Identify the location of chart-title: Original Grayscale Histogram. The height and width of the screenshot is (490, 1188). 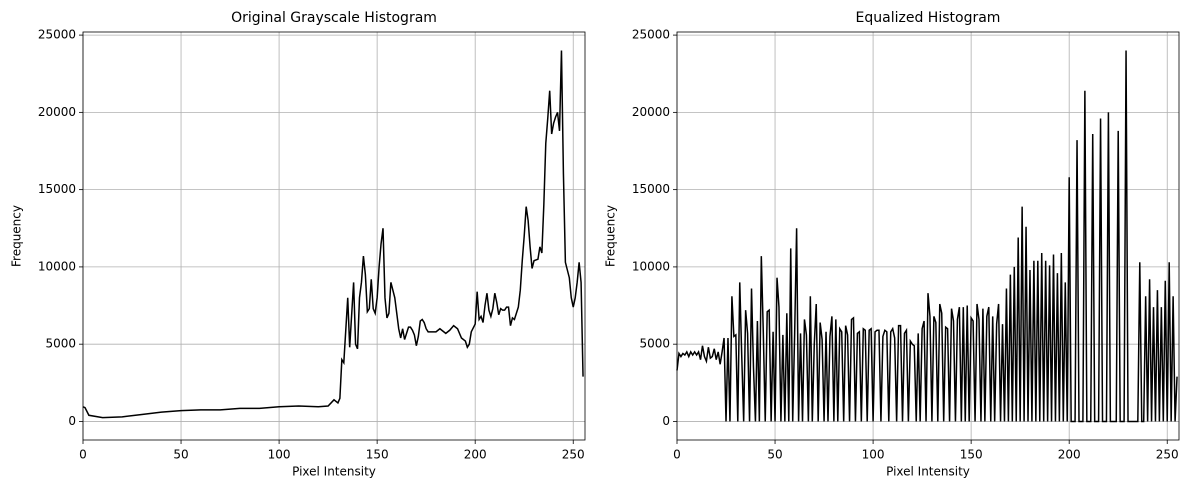
(334, 18).